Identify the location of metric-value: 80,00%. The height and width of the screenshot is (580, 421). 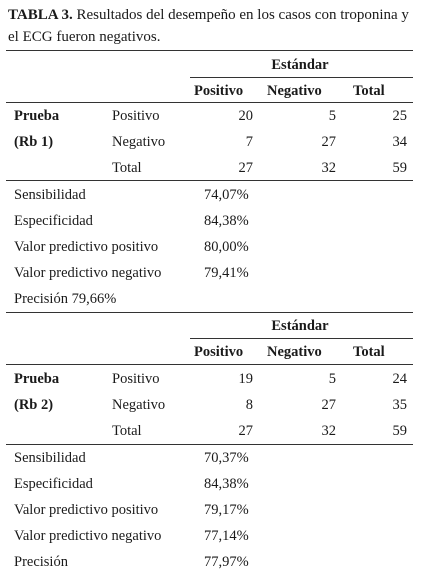
(226, 247).